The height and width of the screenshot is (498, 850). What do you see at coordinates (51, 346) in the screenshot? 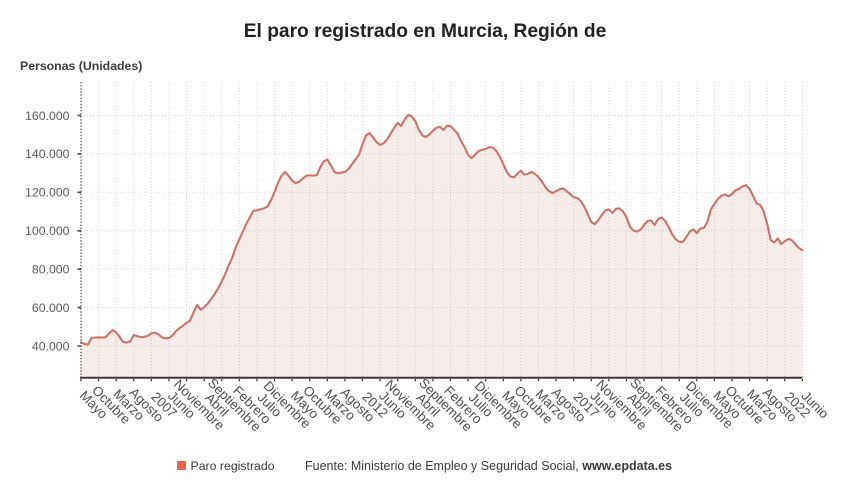
I see `svg-text: 40.000` at bounding box center [51, 346].